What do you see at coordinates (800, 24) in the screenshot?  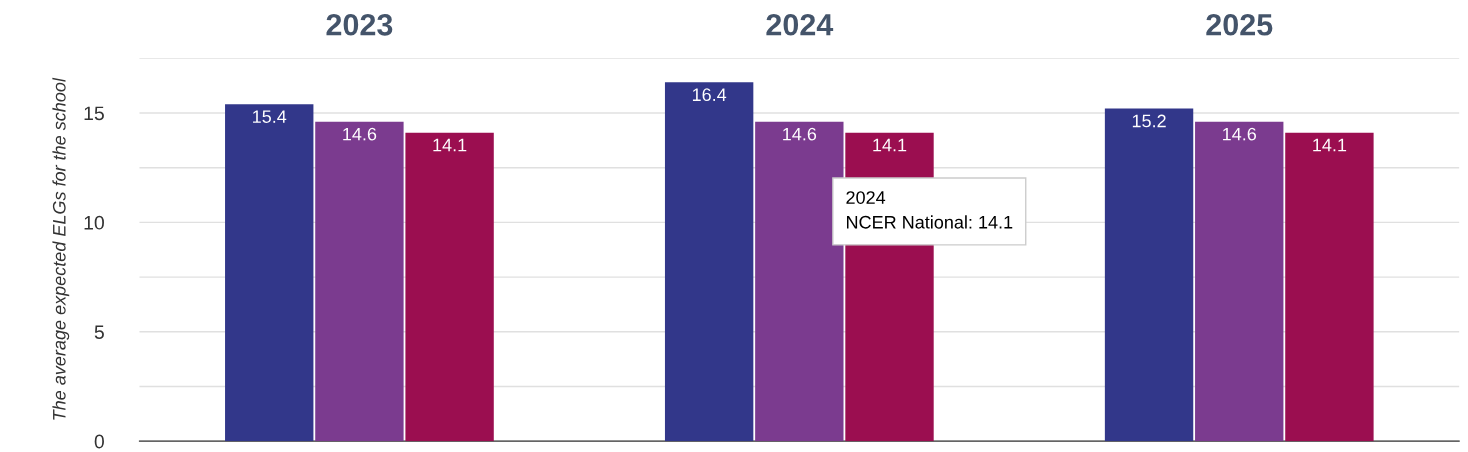 I see `x-tick-label: 2024` at bounding box center [800, 24].